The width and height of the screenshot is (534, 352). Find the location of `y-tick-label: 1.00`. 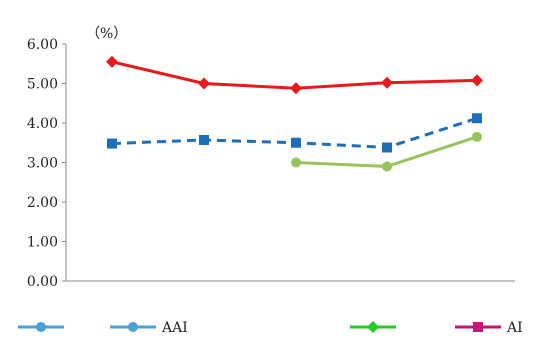

y-tick-label: 1.00 is located at coordinates (42, 243).